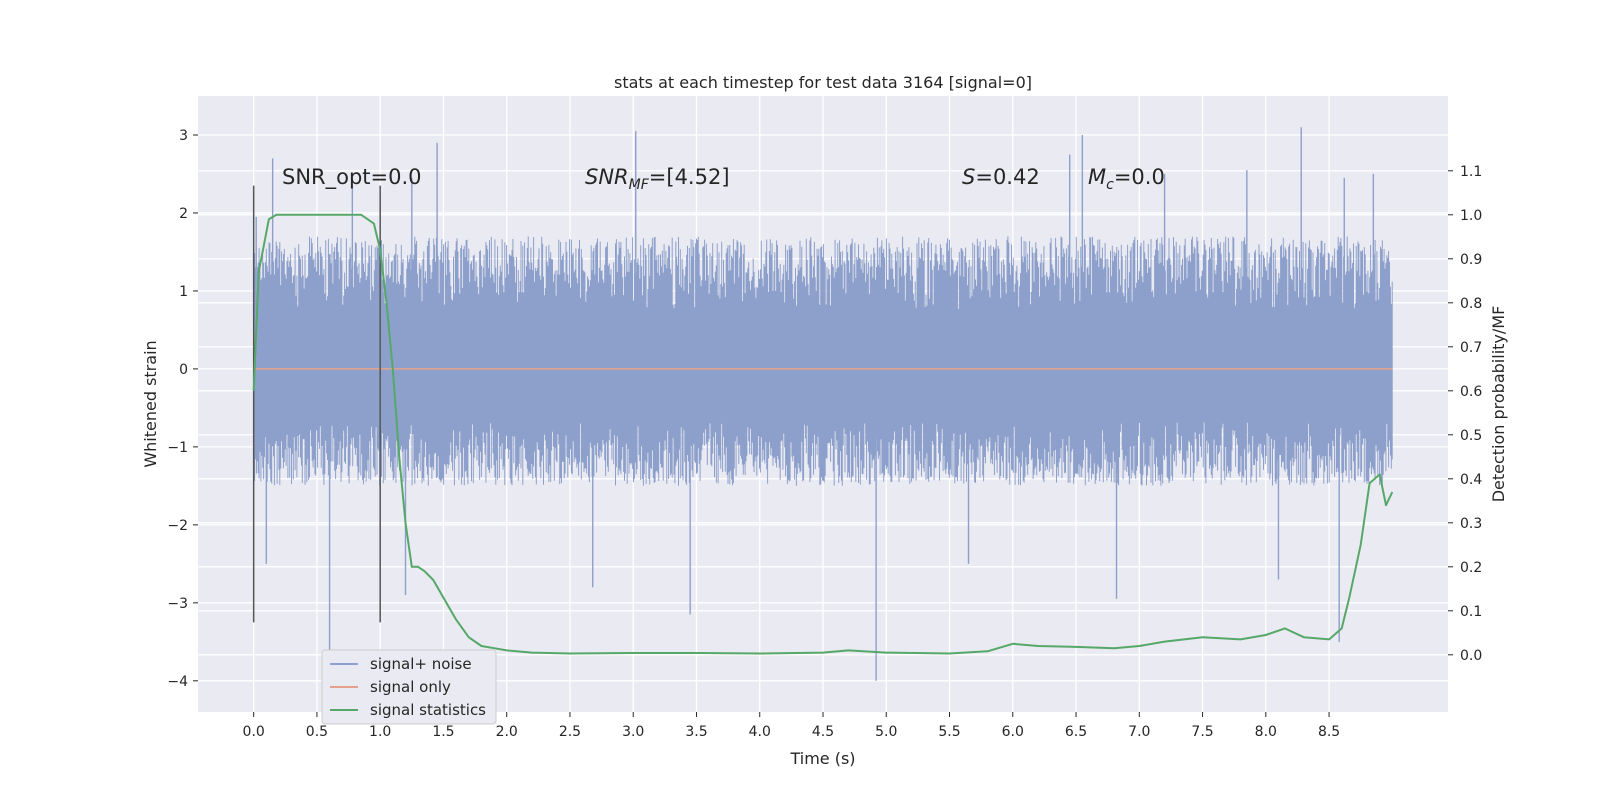 The width and height of the screenshot is (1600, 800). Describe the element at coordinates (1471, 436) in the screenshot. I see `y2-tick-label-5: 0.5` at that location.